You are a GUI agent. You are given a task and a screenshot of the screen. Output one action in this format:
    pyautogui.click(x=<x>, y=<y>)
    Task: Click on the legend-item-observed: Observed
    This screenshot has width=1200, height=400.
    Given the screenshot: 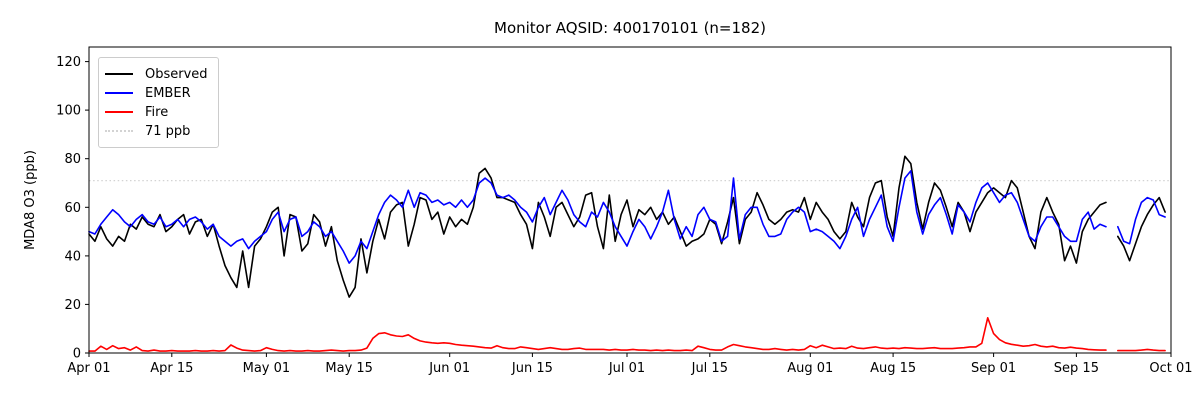 What is the action you would take?
    pyautogui.click(x=157, y=74)
    